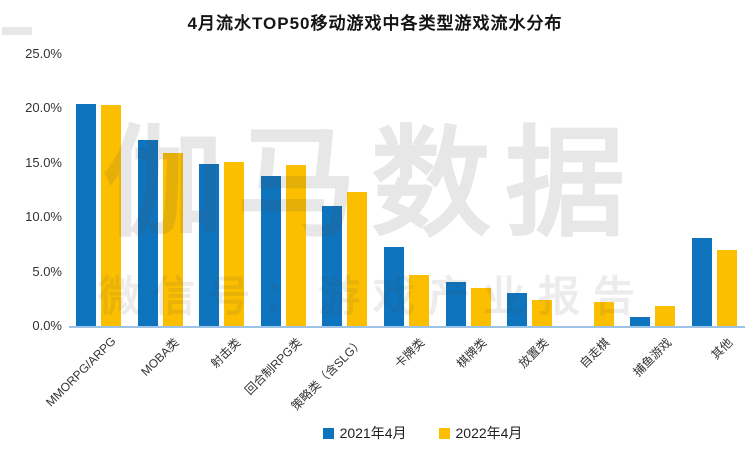 This screenshot has width=750, height=452. Describe the element at coordinates (43, 217) in the screenshot. I see `y-axis-tick-label: 10.0%` at that location.